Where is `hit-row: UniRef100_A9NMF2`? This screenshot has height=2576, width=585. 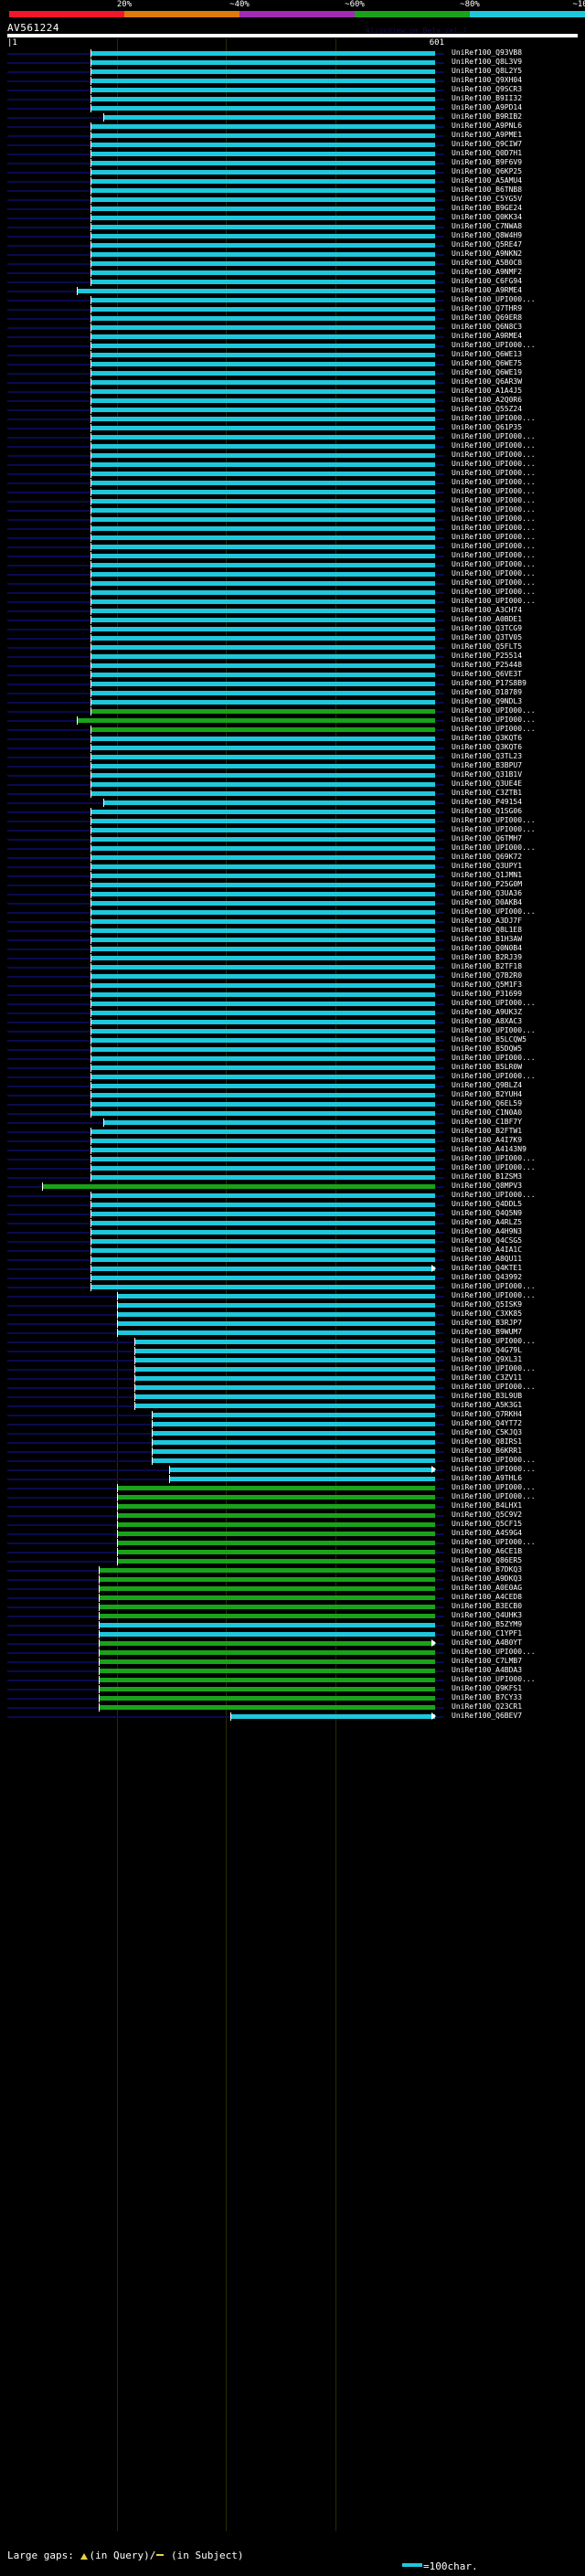 hit-row: UniRef100_A9NMF2 is located at coordinates (293, 273).